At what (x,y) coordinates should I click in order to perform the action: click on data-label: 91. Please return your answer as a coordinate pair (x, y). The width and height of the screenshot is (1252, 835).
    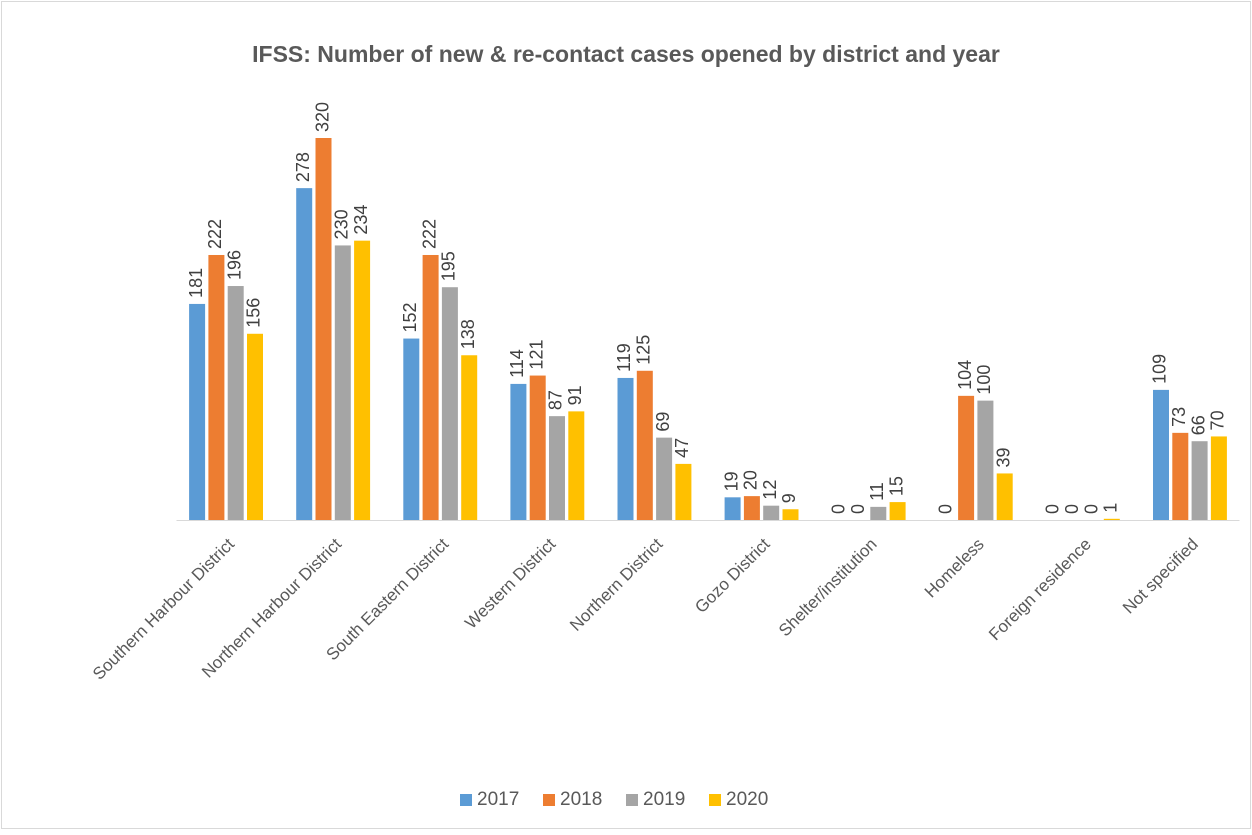
    Looking at the image, I should click on (575, 395).